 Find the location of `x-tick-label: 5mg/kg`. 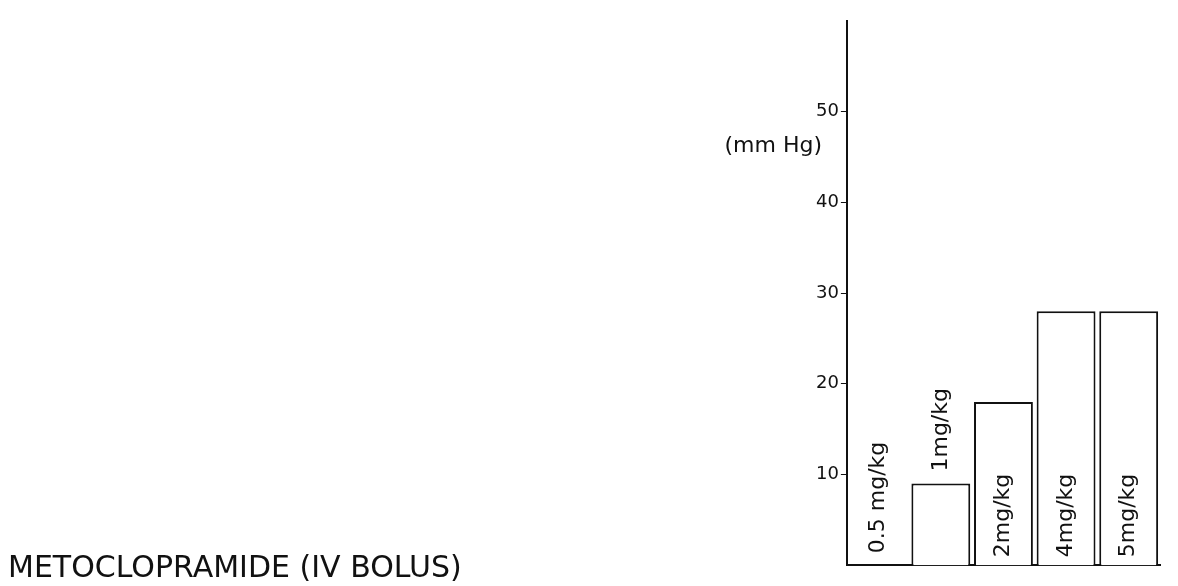

x-tick-label: 5mg/kg is located at coordinates (1127, 515).